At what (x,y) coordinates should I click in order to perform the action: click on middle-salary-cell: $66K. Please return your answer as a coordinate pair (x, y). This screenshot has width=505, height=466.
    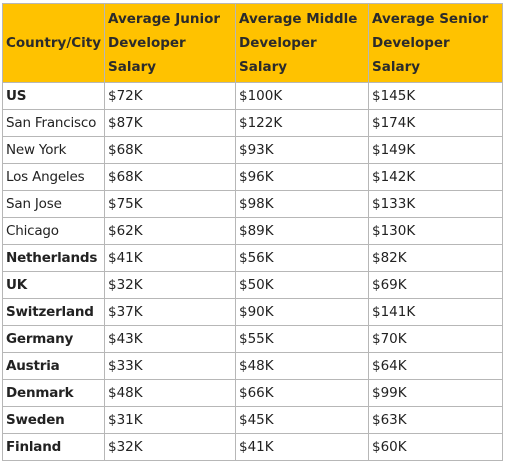
    Looking at the image, I should click on (302, 393).